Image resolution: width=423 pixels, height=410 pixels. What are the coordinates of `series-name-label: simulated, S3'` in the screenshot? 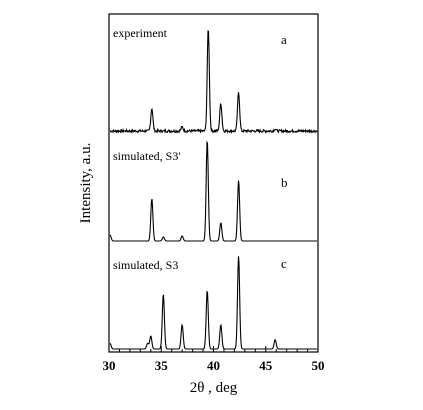 It's located at (147, 156).